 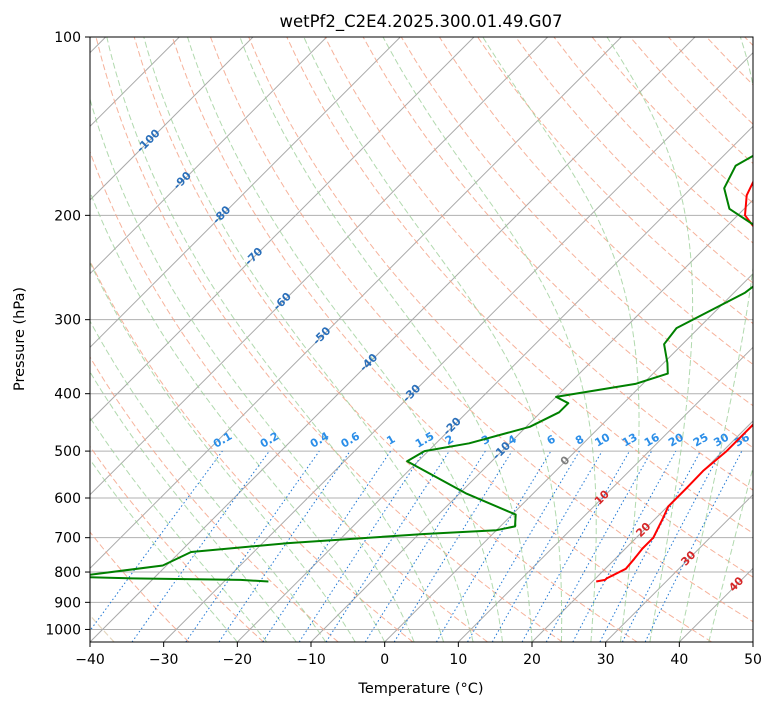 What do you see at coordinates (384, 660) in the screenshot?
I see `x-tick-label: 0` at bounding box center [384, 660].